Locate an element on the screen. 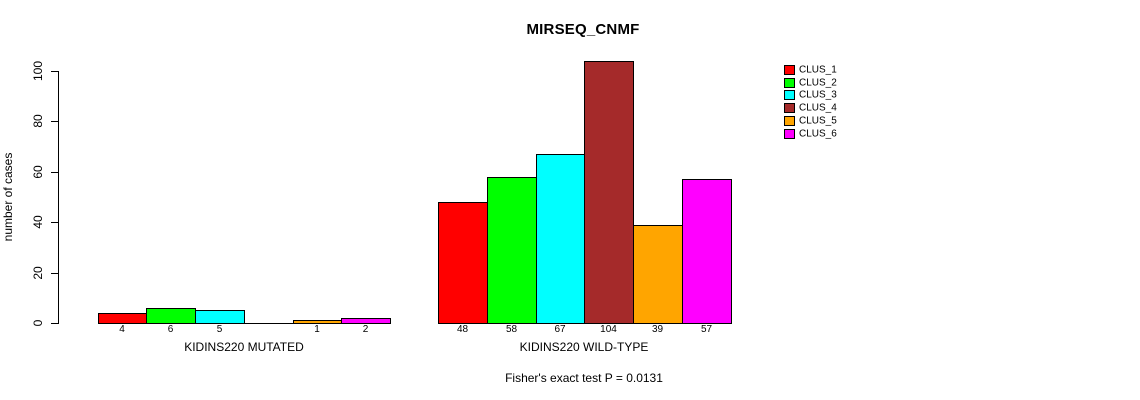 Image resolution: width=1140 pixels, height=400 pixels. bar-CLUS_3-group1 is located at coordinates (220, 317).